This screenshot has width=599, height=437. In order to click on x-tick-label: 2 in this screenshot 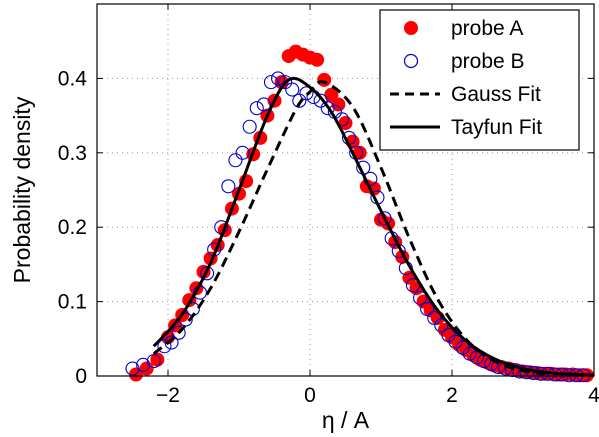, I will do `click(452, 395)`.